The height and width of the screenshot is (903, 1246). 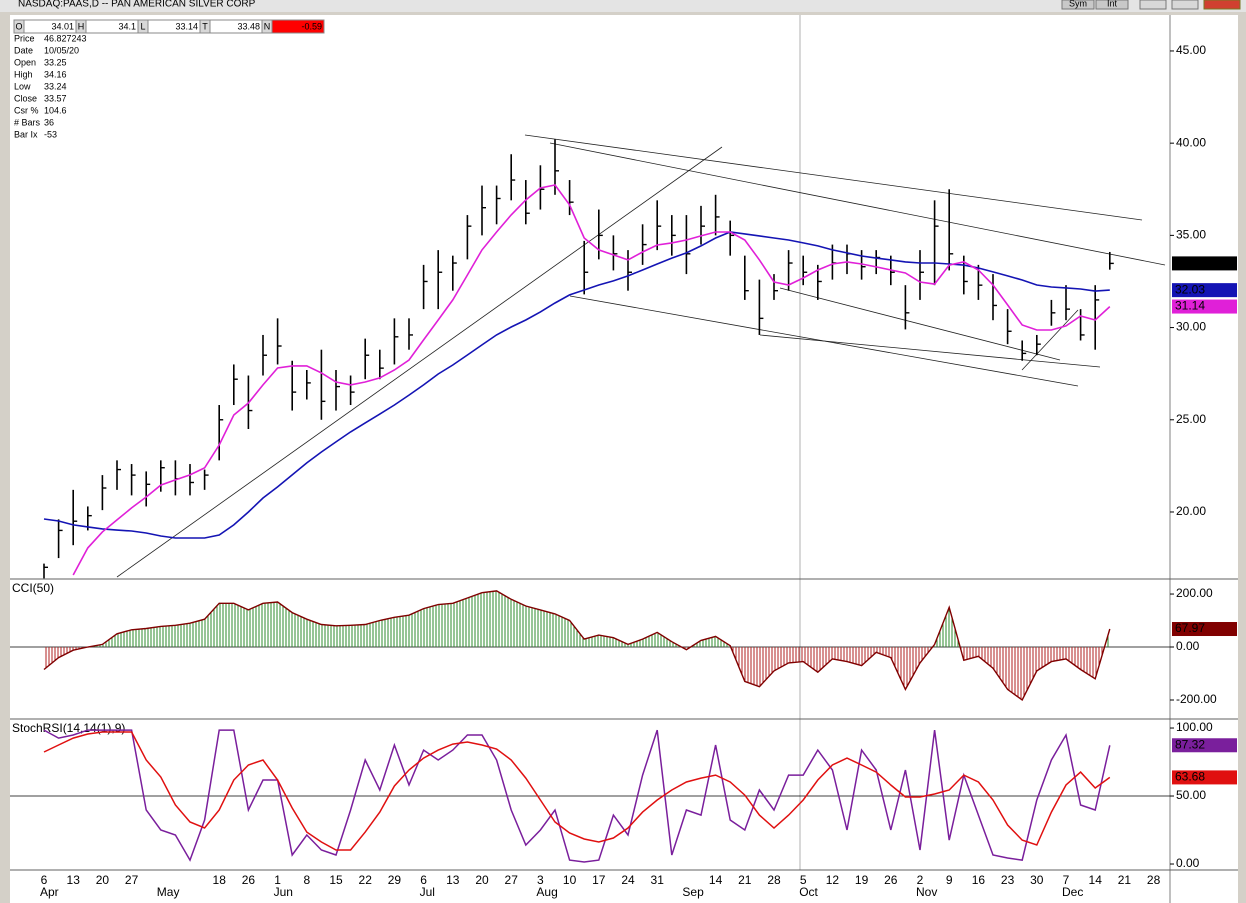 I want to click on y-tick-label: 40.00, so click(x=1191, y=142).